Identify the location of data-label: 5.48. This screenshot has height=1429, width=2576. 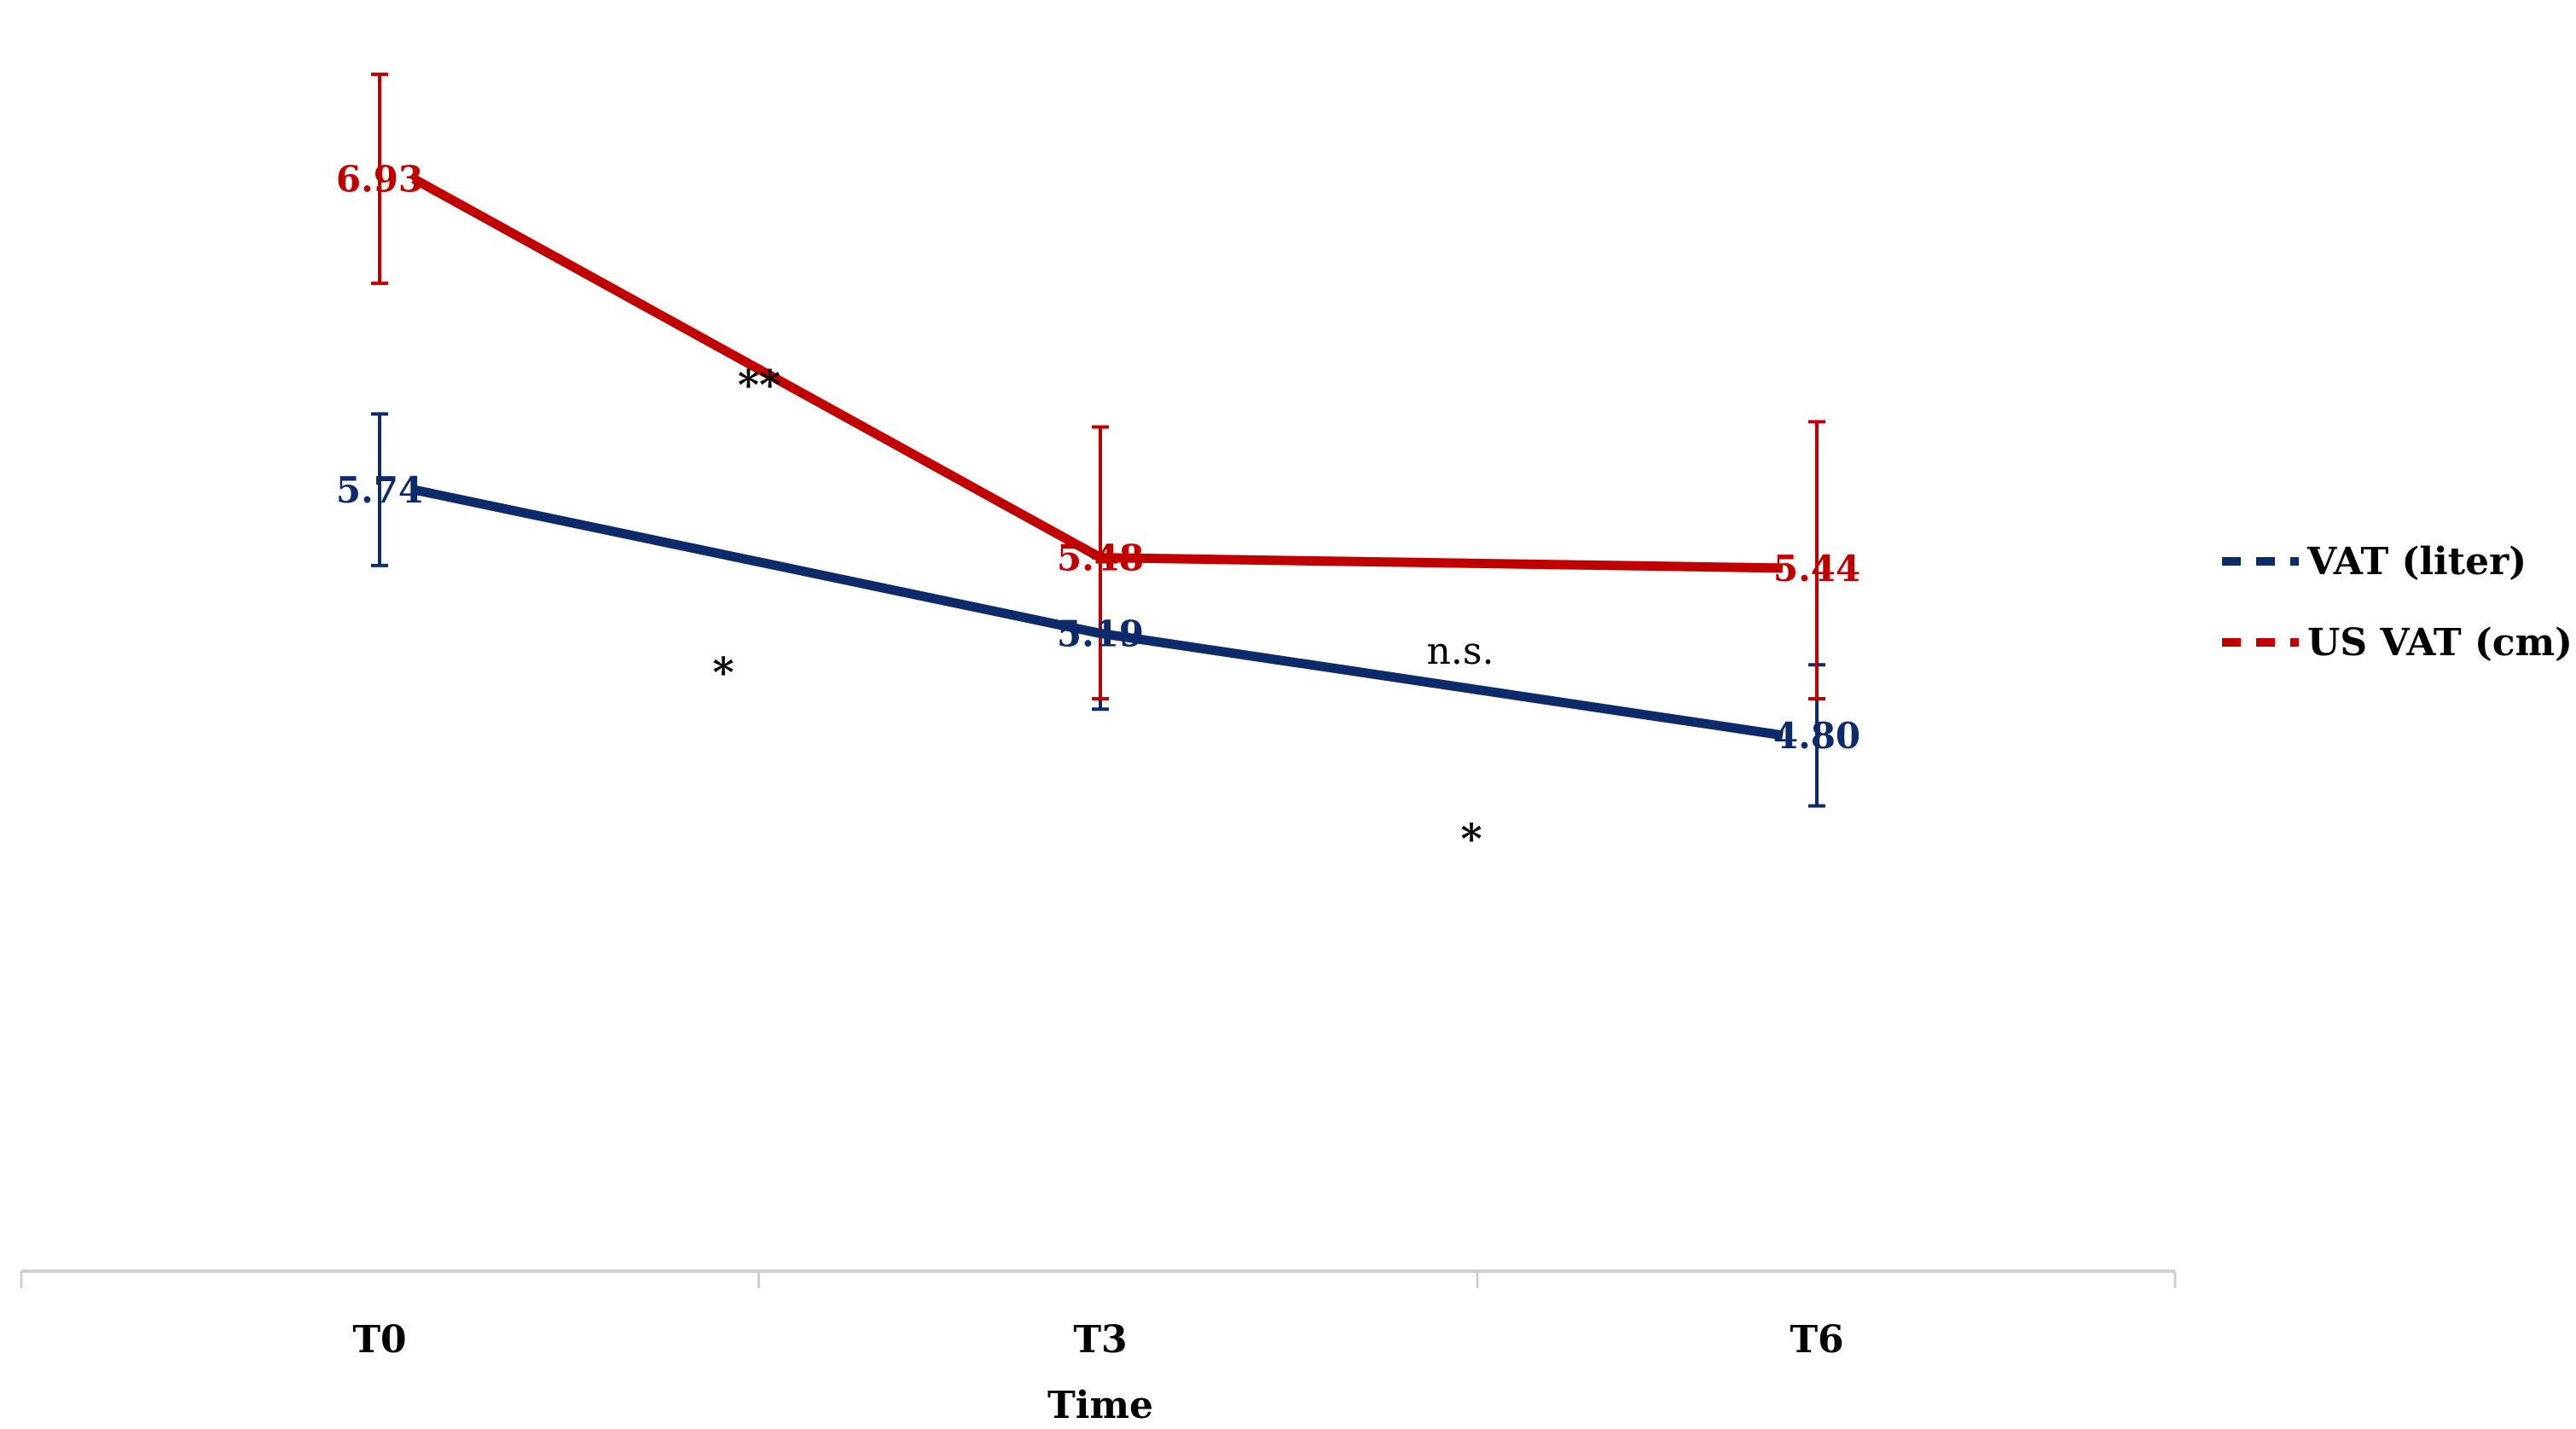
(1100, 558).